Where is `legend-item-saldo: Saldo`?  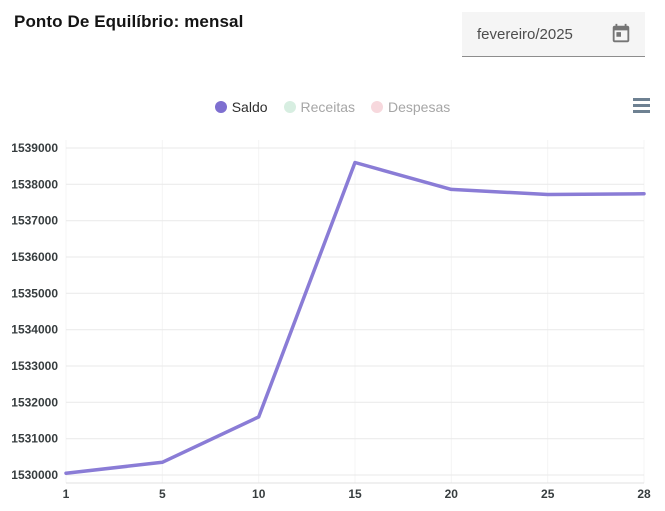
legend-item-saldo: Saldo is located at coordinates (241, 107).